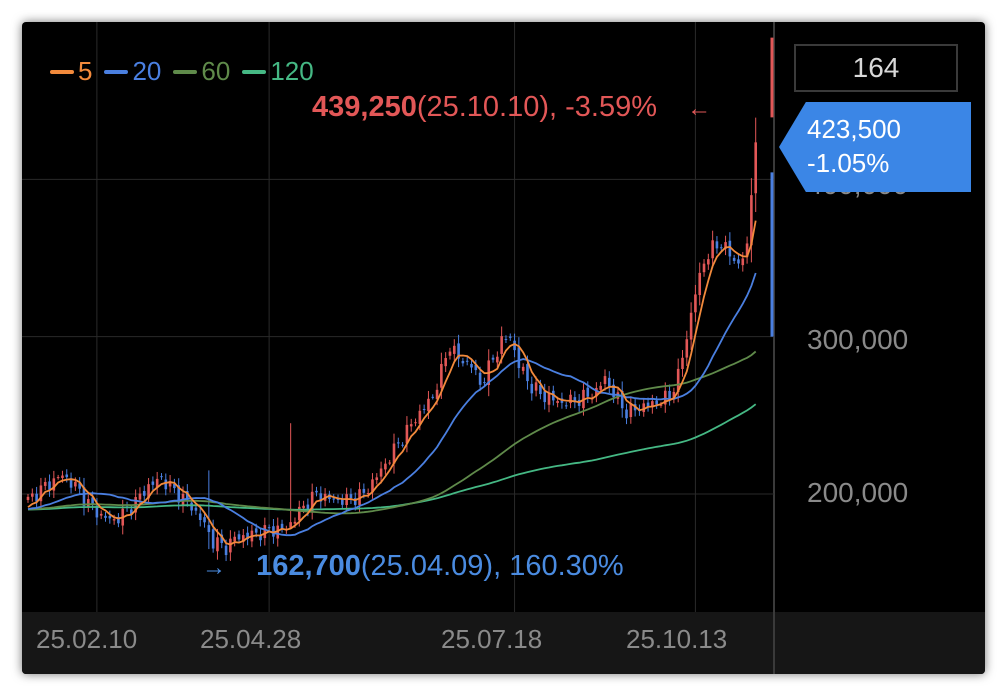  What do you see at coordinates (71, 71) in the screenshot?
I see `legend-item-ma5: 5` at bounding box center [71, 71].